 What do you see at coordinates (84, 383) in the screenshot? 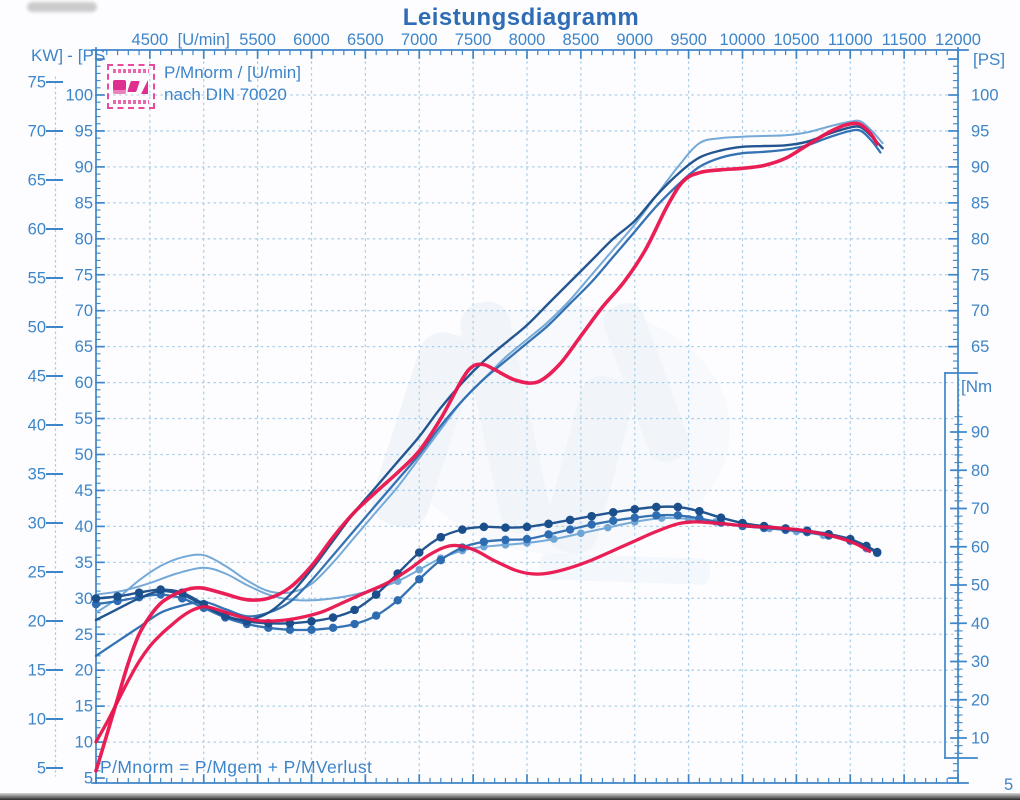
I see `left-ps-tick-label: 60` at bounding box center [84, 383].